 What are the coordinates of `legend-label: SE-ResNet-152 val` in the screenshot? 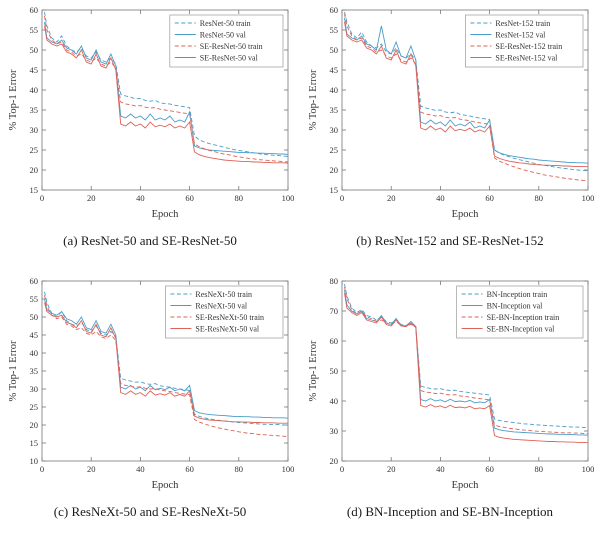 It's located at (526, 58).